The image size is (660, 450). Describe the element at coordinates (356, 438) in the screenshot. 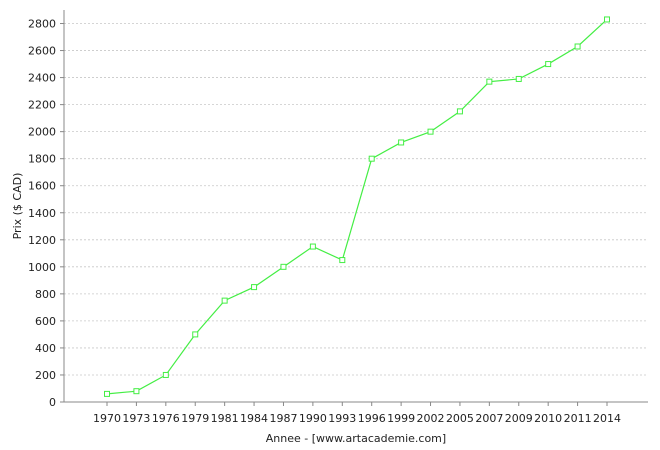

I see `x-axis-label: Annee - [www.artacademie.com]` at that location.